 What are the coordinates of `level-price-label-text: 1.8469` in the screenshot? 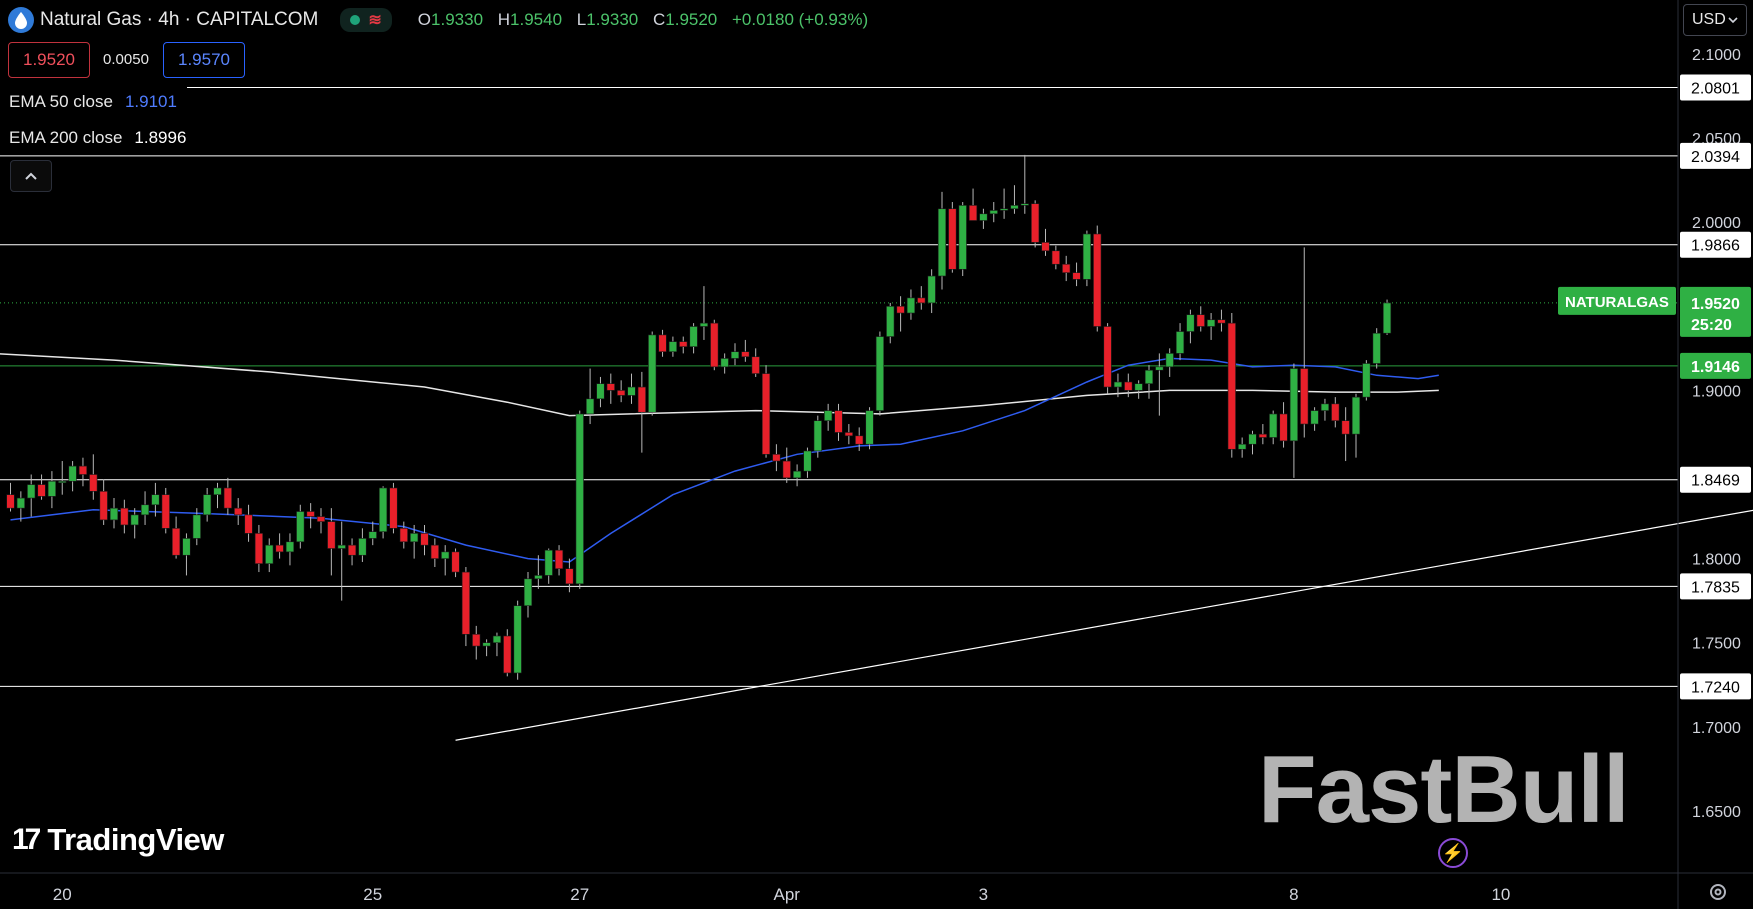 It's located at (1715, 481).